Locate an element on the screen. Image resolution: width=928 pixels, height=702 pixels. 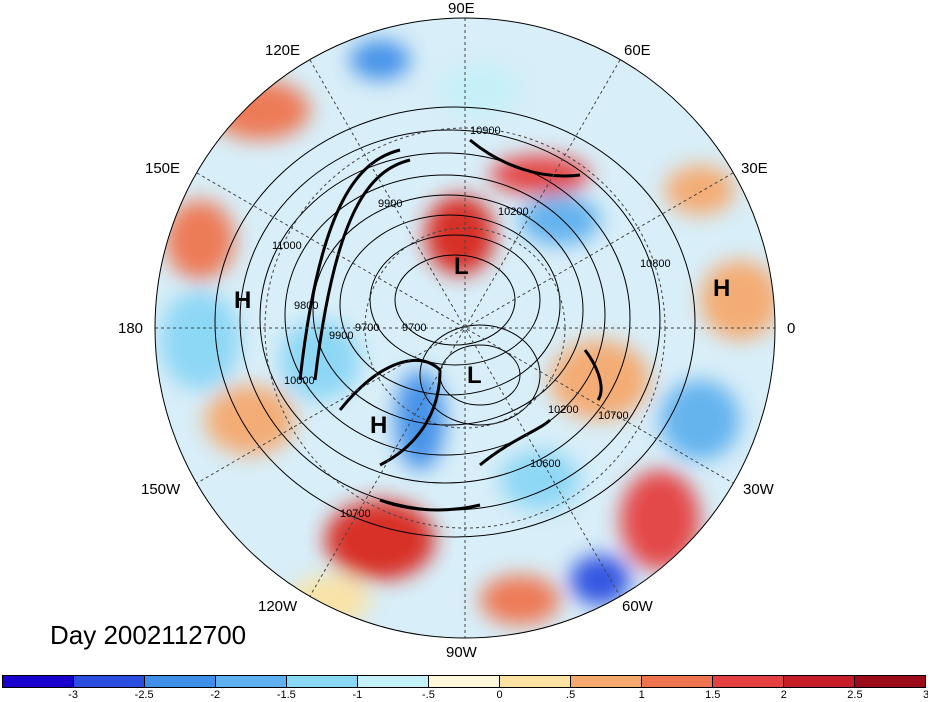
contour-label: 10900 is located at coordinates (485, 131).